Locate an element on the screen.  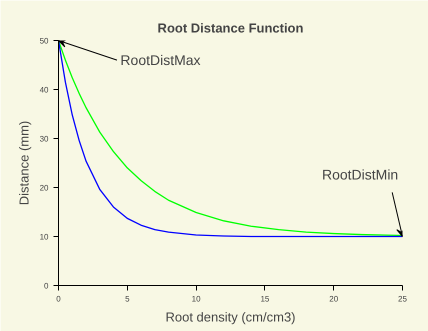
y-tick-label: 40 is located at coordinates (45, 90).